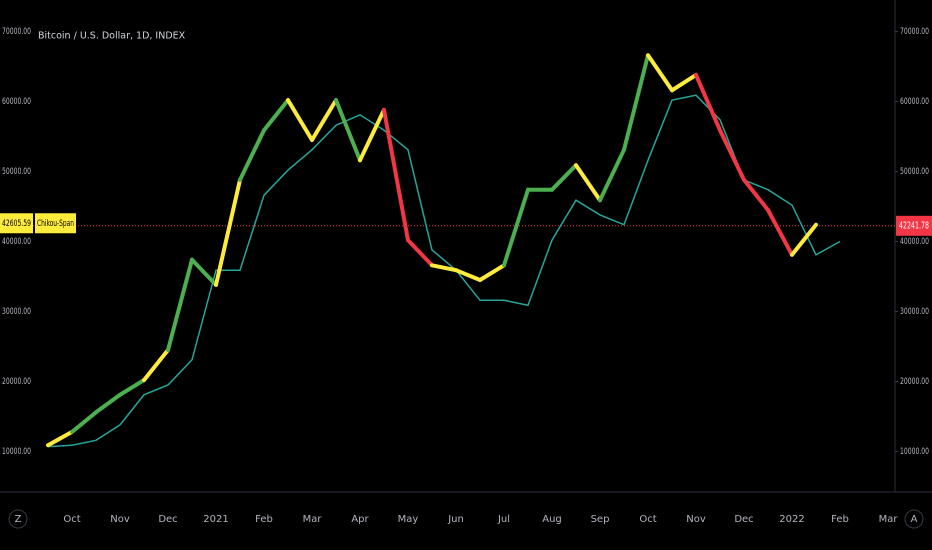 The height and width of the screenshot is (550, 932). I want to click on price-label-box, so click(914, 225).